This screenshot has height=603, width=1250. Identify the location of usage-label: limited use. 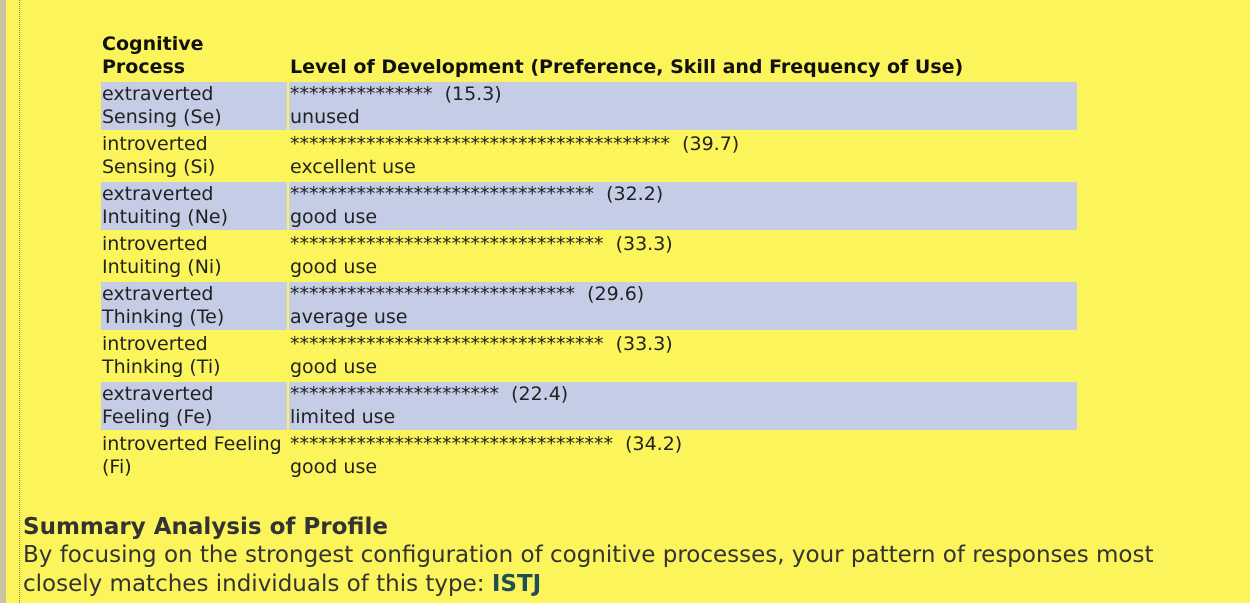
(343, 417).